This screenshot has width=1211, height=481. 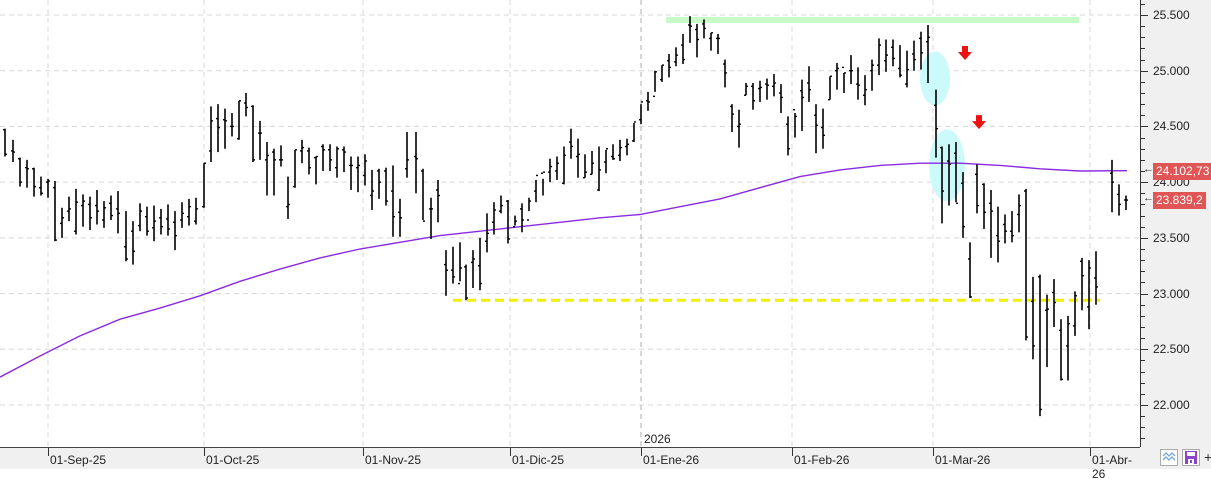 I want to click on toolbar-corner: +, so click(x=1175, y=458).